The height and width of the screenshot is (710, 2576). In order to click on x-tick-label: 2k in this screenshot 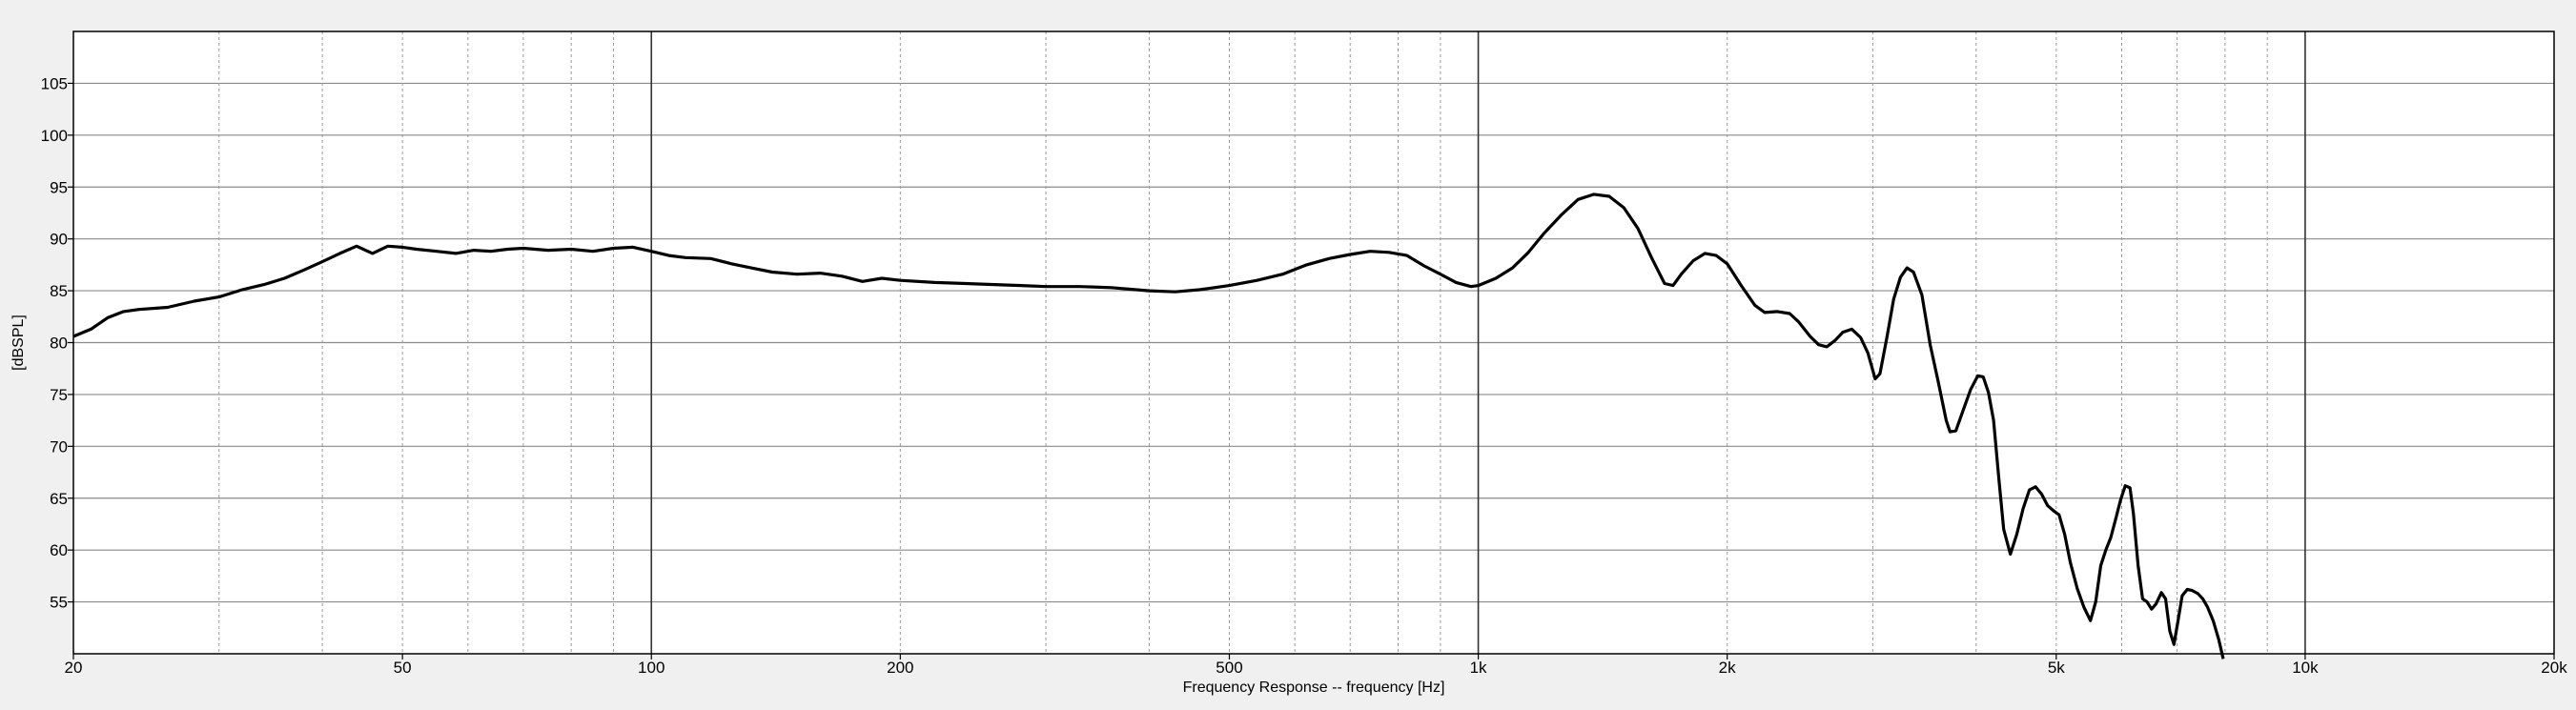, I will do `click(1727, 668)`.